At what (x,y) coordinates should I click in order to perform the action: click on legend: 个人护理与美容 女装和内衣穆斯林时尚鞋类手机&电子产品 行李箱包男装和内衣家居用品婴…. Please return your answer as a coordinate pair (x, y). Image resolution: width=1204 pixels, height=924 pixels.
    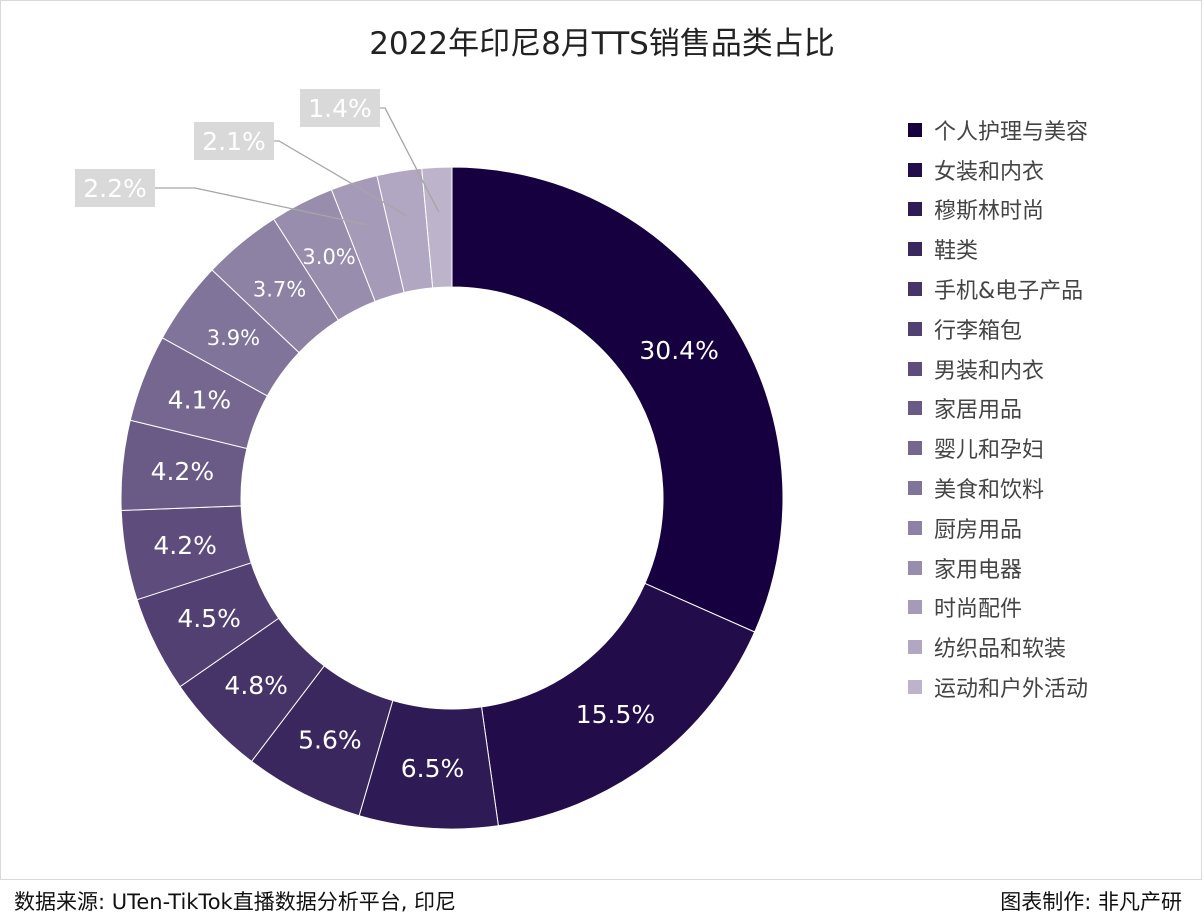
    Looking at the image, I should click on (998, 408).